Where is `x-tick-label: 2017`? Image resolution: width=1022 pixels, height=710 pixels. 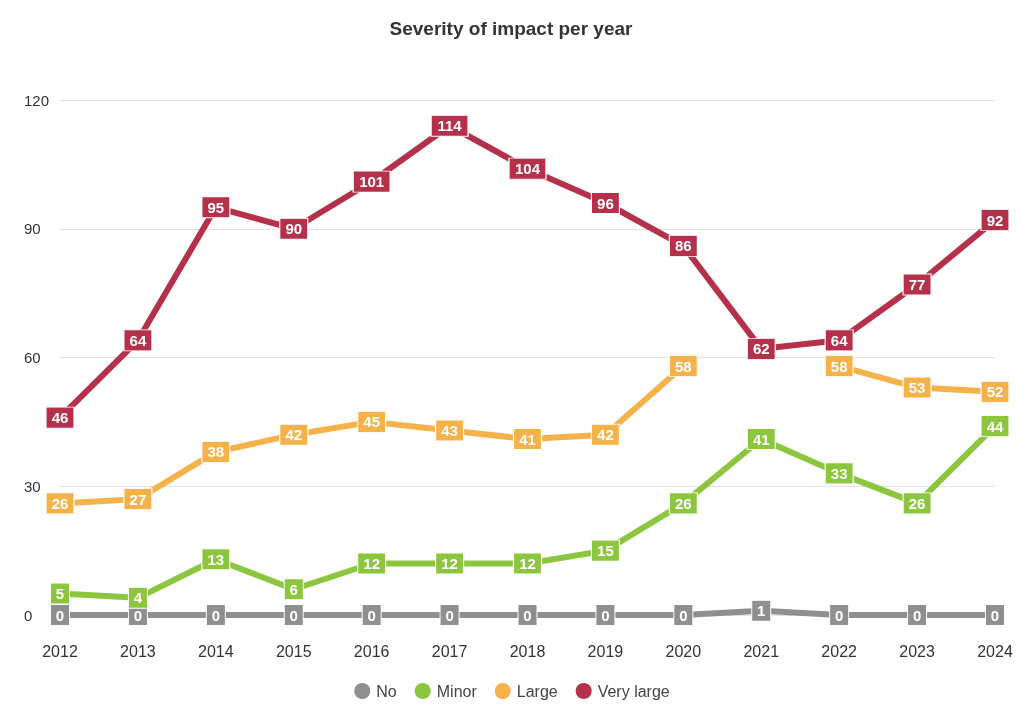 x-tick-label: 2017 is located at coordinates (449, 651).